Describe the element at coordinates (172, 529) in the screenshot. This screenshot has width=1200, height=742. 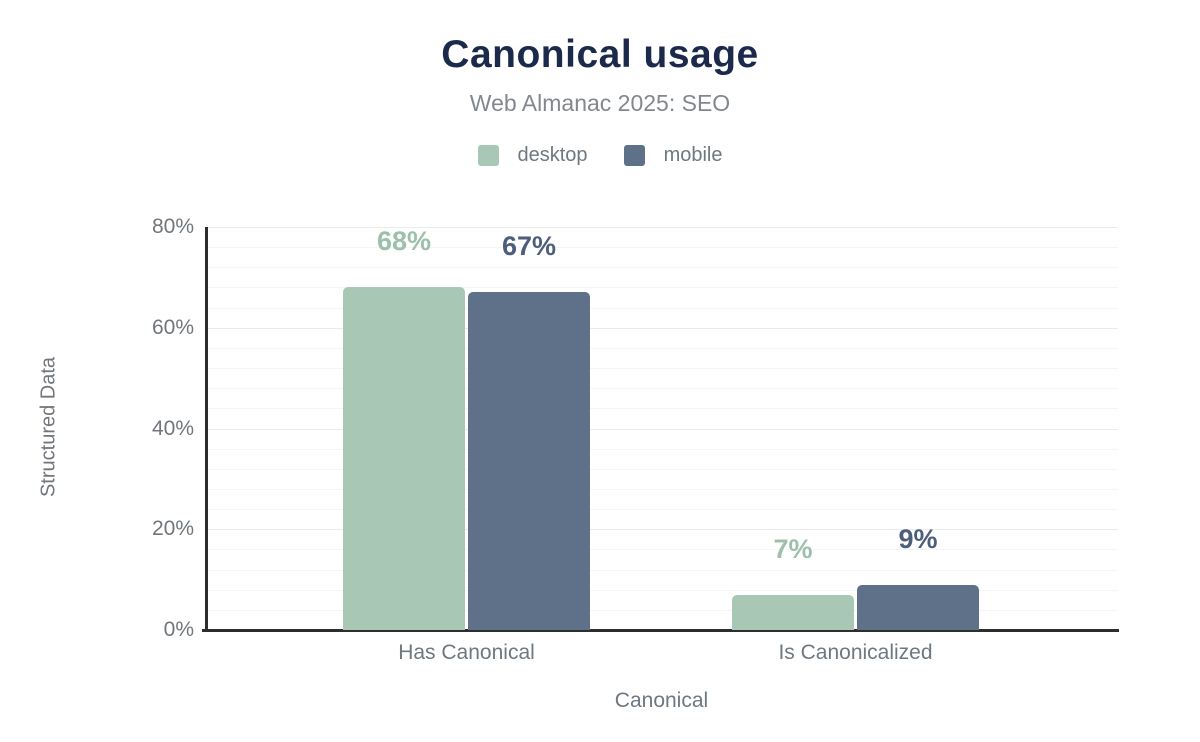
I see `y-tick-label: 20%` at that location.